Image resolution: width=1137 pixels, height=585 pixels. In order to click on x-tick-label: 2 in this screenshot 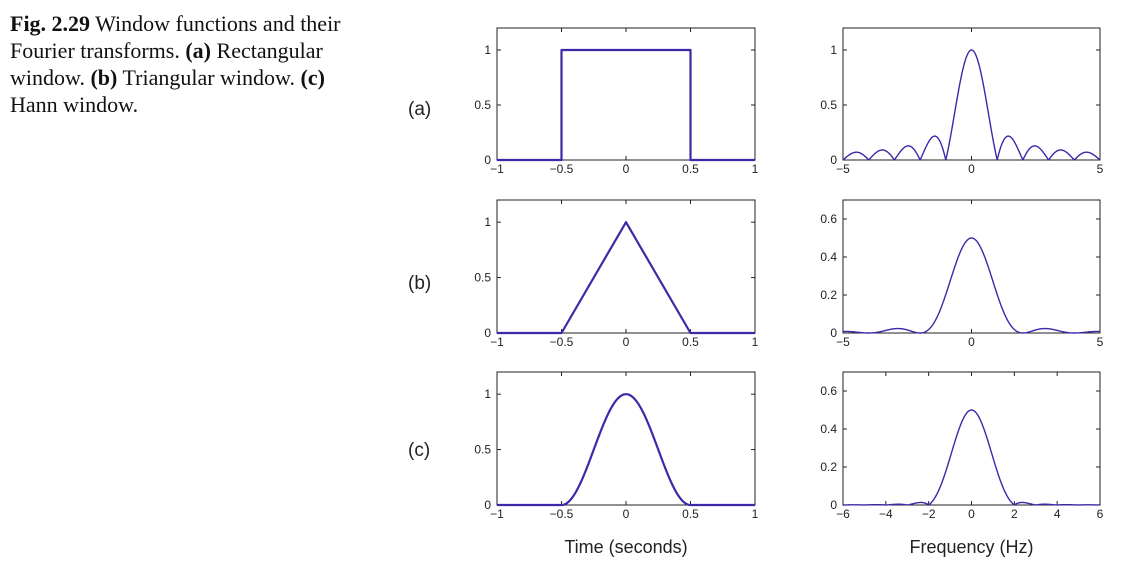, I will do `click(1014, 514)`.